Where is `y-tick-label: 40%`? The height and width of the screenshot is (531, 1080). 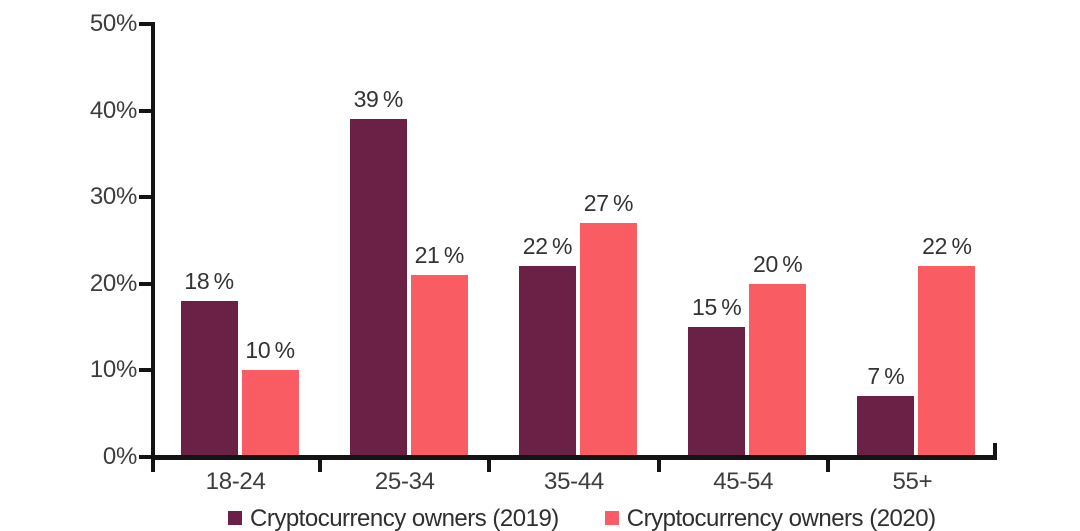
y-tick-label: 40% is located at coordinates (113, 110).